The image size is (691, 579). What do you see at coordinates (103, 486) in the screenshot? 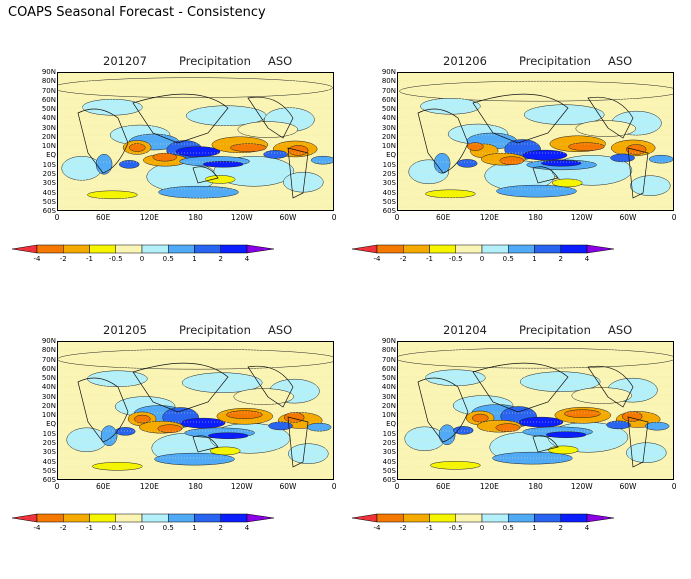
I see `lon-tick-label: 60E` at bounding box center [103, 486].